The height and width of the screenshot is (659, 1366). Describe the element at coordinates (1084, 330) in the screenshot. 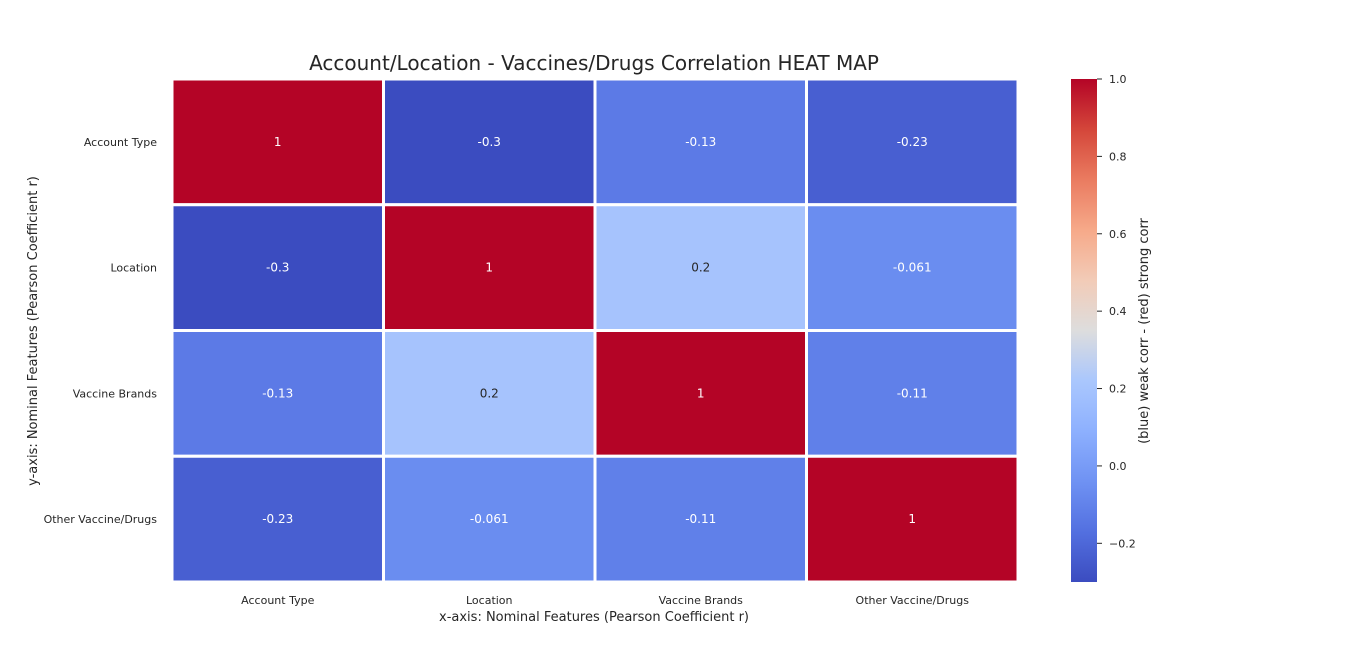

I see `colorbar` at that location.